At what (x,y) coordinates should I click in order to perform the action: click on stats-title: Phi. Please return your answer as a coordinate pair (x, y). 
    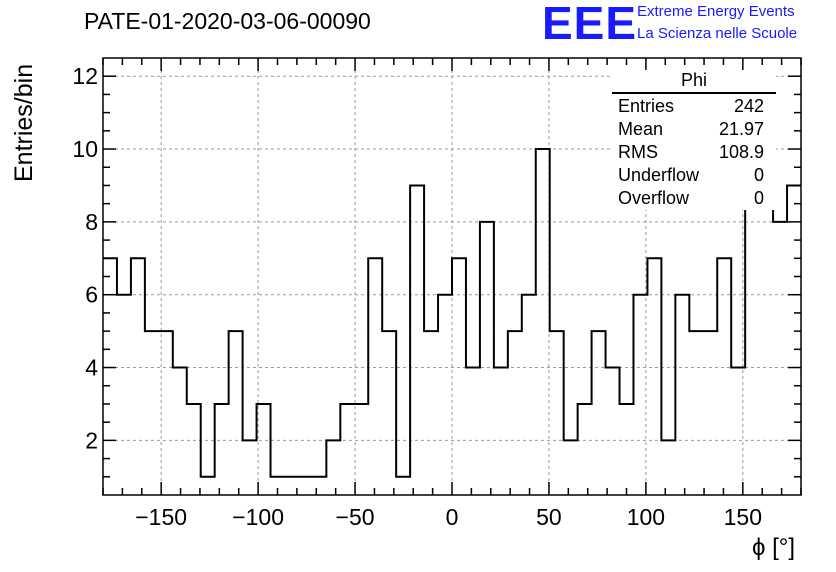
    Looking at the image, I should click on (694, 82).